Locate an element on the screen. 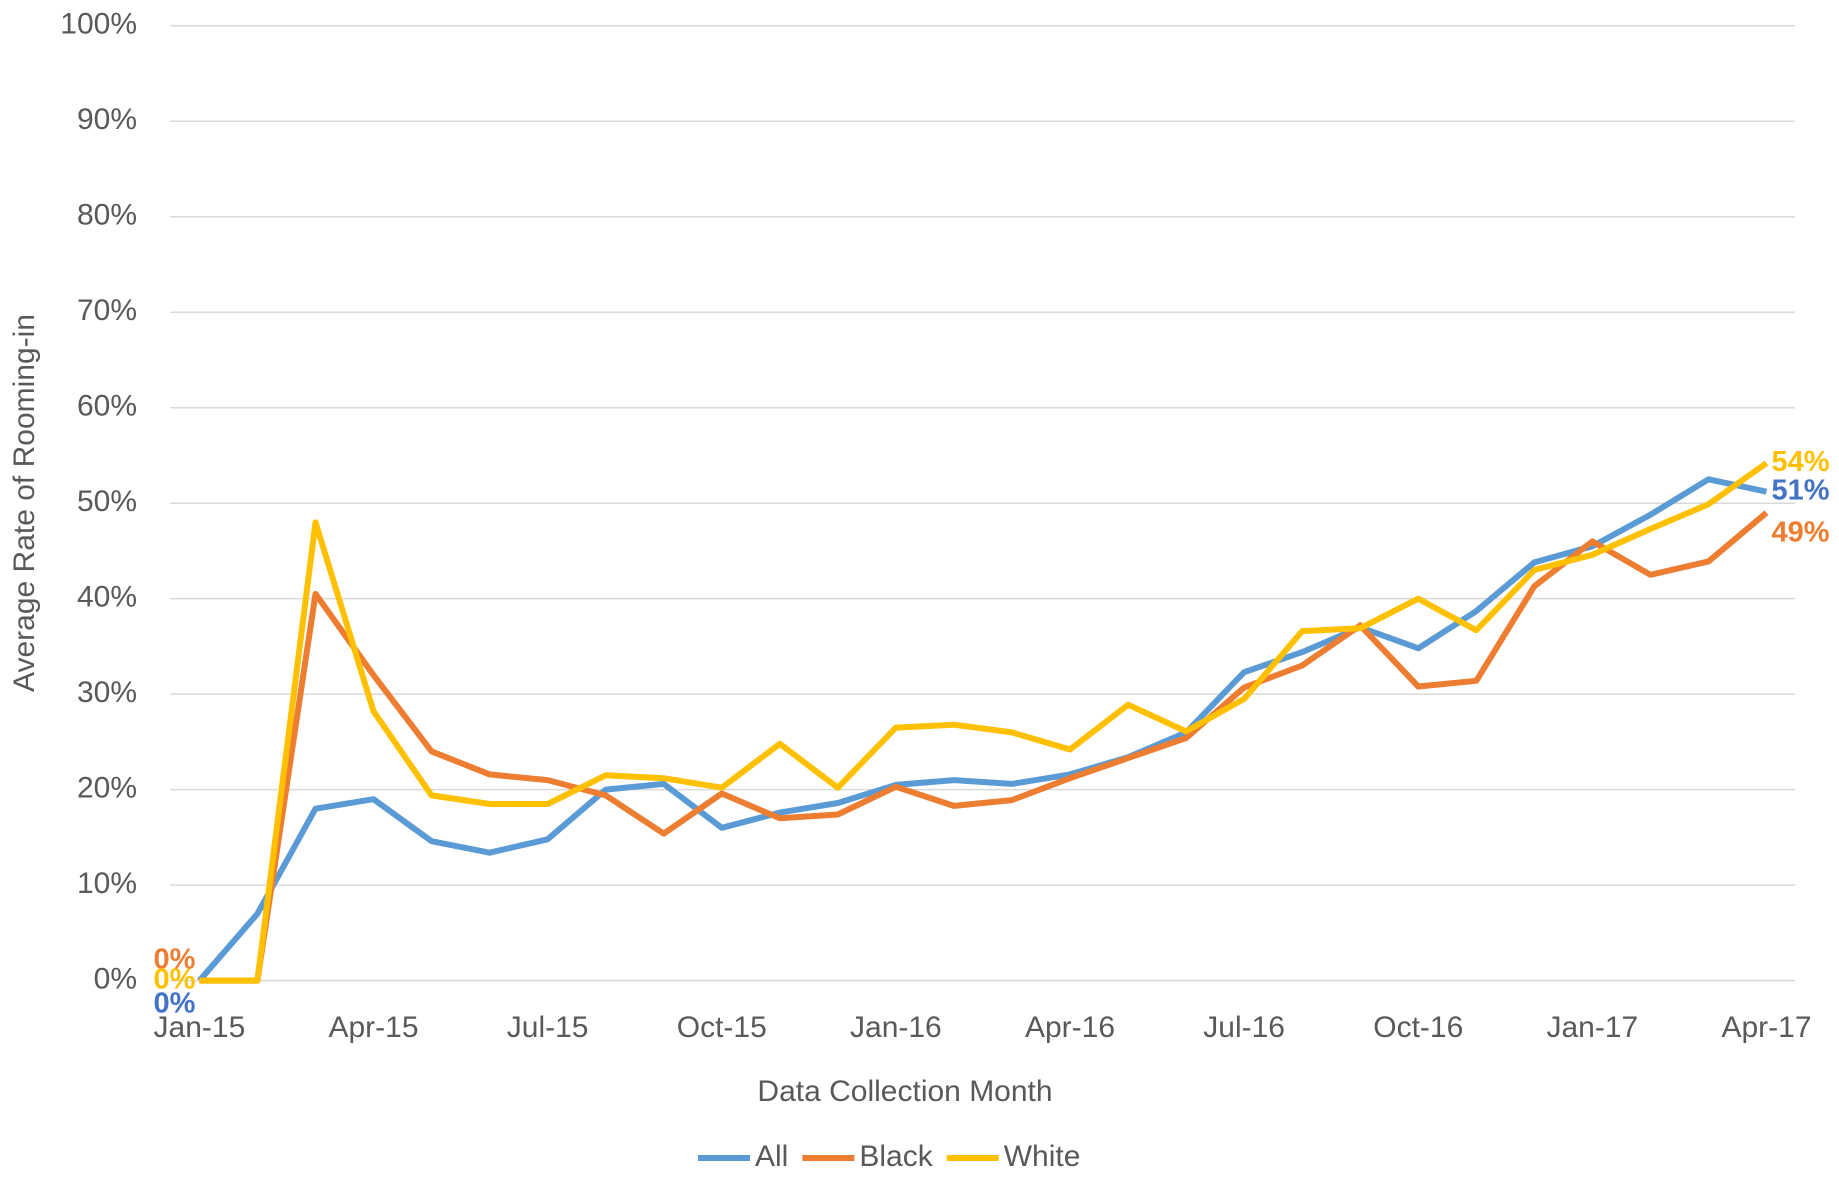 The height and width of the screenshot is (1178, 1839). legend-label: All is located at coordinates (771, 1156).